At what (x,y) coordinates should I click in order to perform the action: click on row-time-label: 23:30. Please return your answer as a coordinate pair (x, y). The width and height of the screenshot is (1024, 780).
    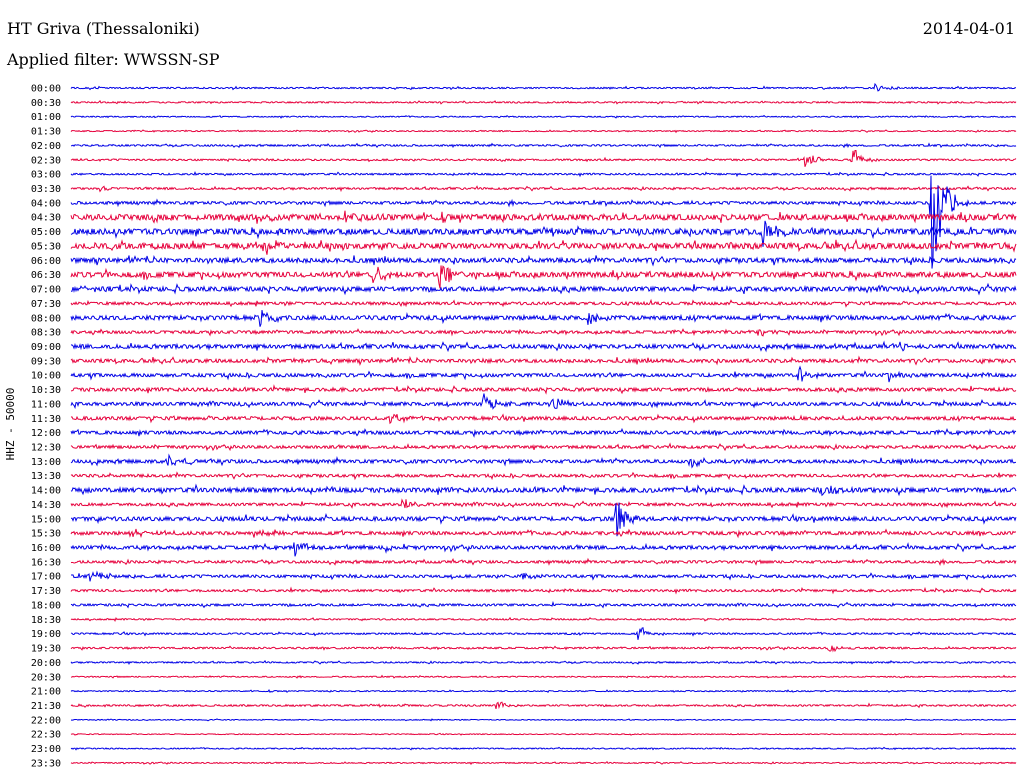
    Looking at the image, I should click on (46, 763).